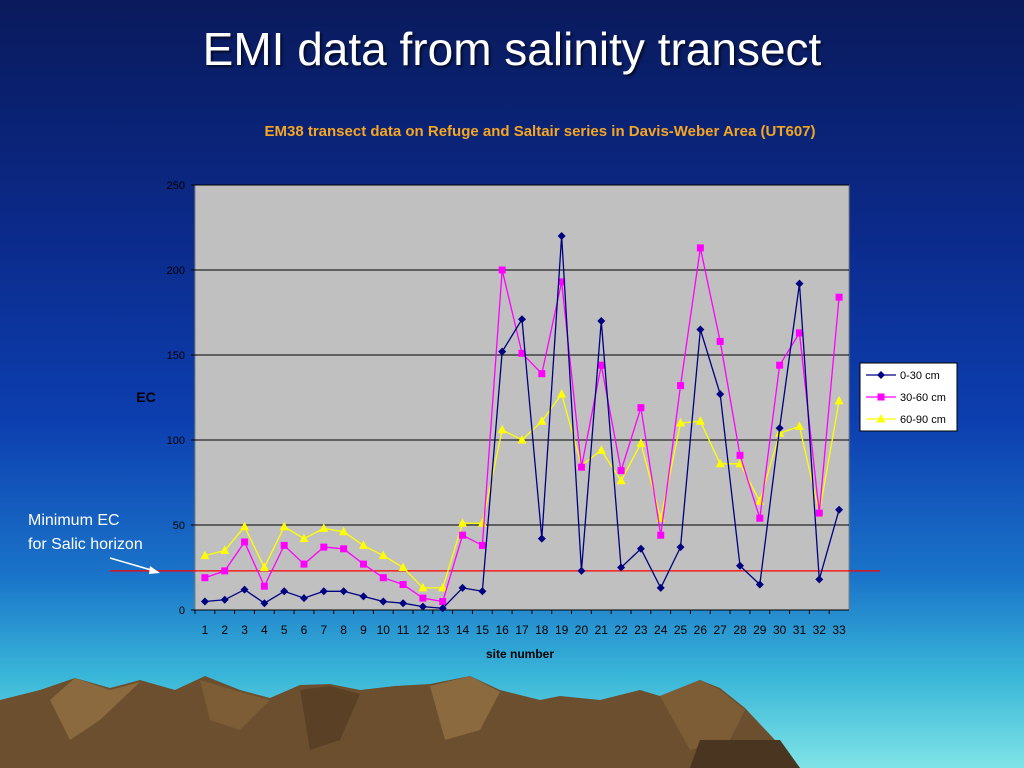 The width and height of the screenshot is (1024, 768). Describe the element at coordinates (923, 398) in the screenshot. I see `legend-label: 30-60 cm` at that location.